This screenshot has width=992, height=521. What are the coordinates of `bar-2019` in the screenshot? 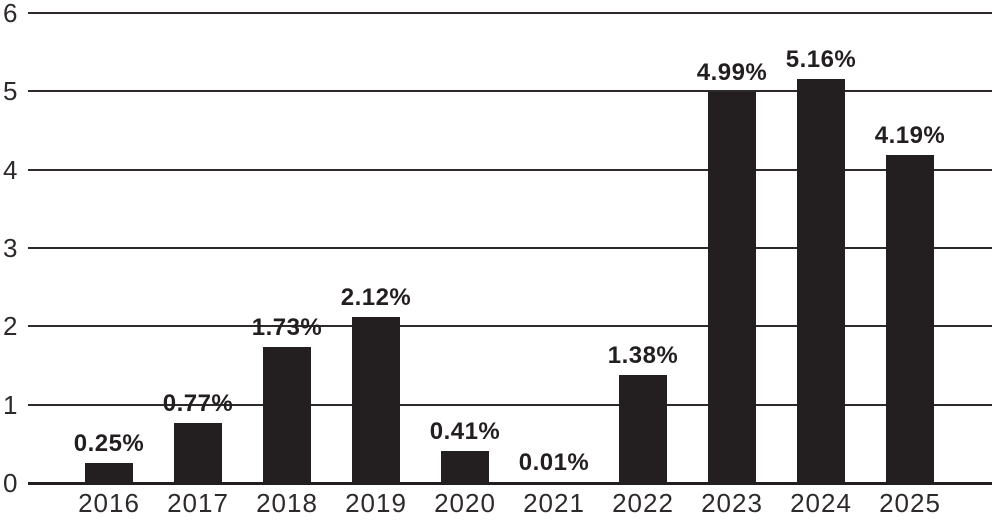 It's located at (376, 399).